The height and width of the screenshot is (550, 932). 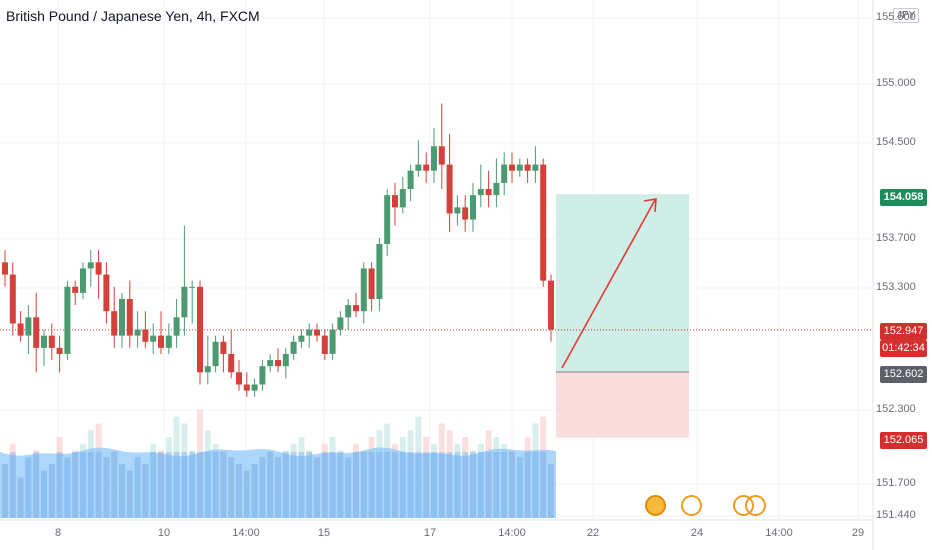 What do you see at coordinates (906, 15) in the screenshot?
I see `currency-button: JPY` at bounding box center [906, 15].